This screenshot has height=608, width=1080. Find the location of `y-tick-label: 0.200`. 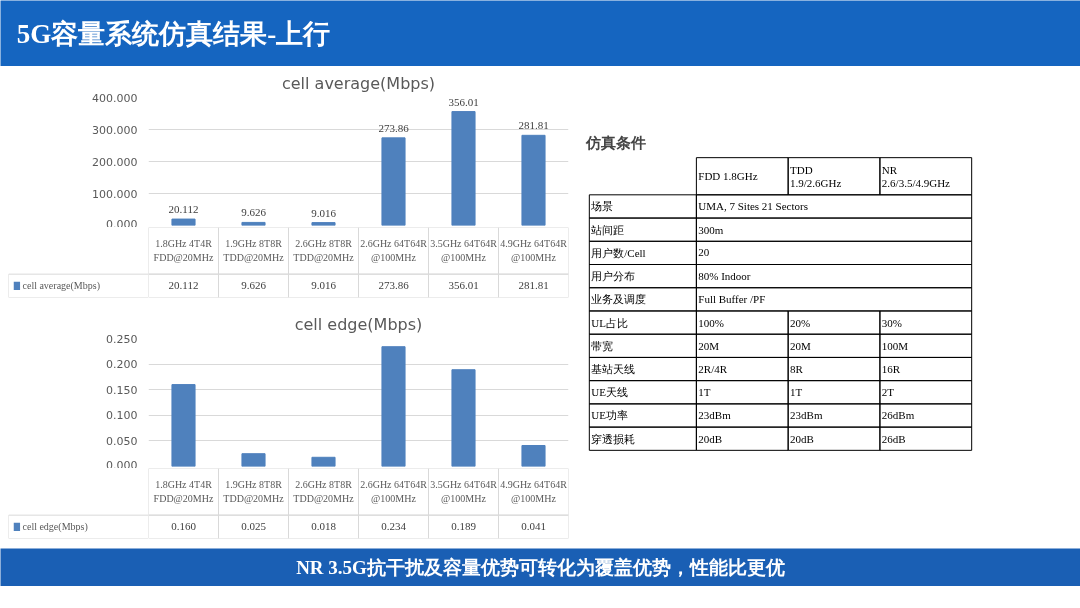

y-tick-label: 0.200 is located at coordinates (122, 365).